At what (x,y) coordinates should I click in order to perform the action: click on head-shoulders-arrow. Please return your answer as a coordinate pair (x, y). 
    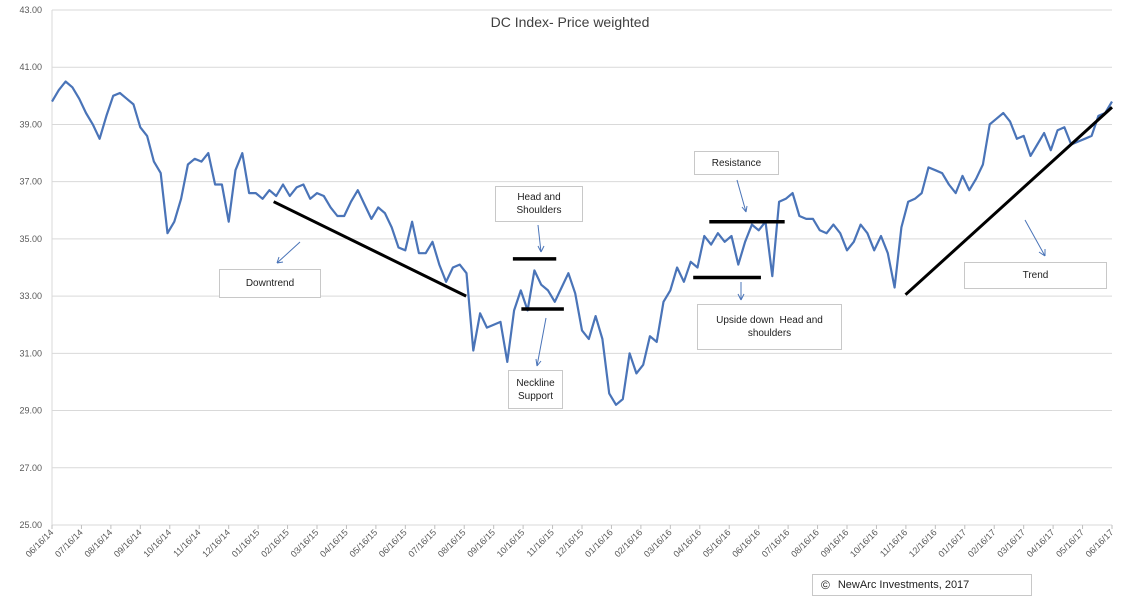
    Looking at the image, I should click on (541, 238).